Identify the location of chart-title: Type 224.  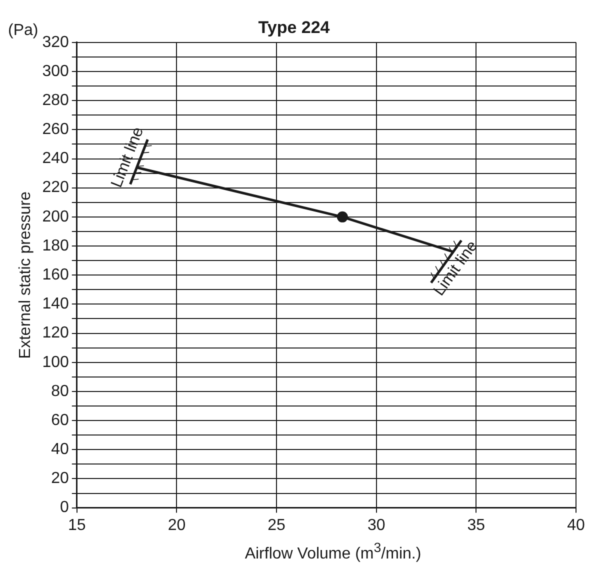
(294, 27).